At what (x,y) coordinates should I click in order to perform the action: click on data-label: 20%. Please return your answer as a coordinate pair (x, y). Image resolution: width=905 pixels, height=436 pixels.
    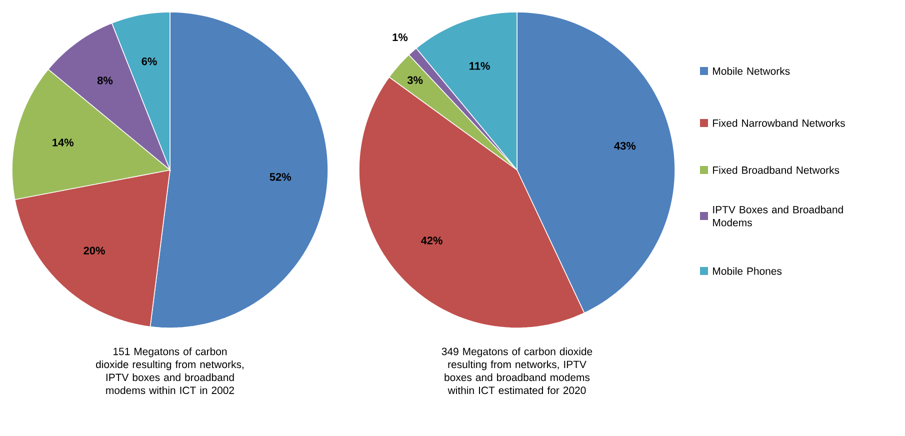
    Looking at the image, I should click on (94, 250).